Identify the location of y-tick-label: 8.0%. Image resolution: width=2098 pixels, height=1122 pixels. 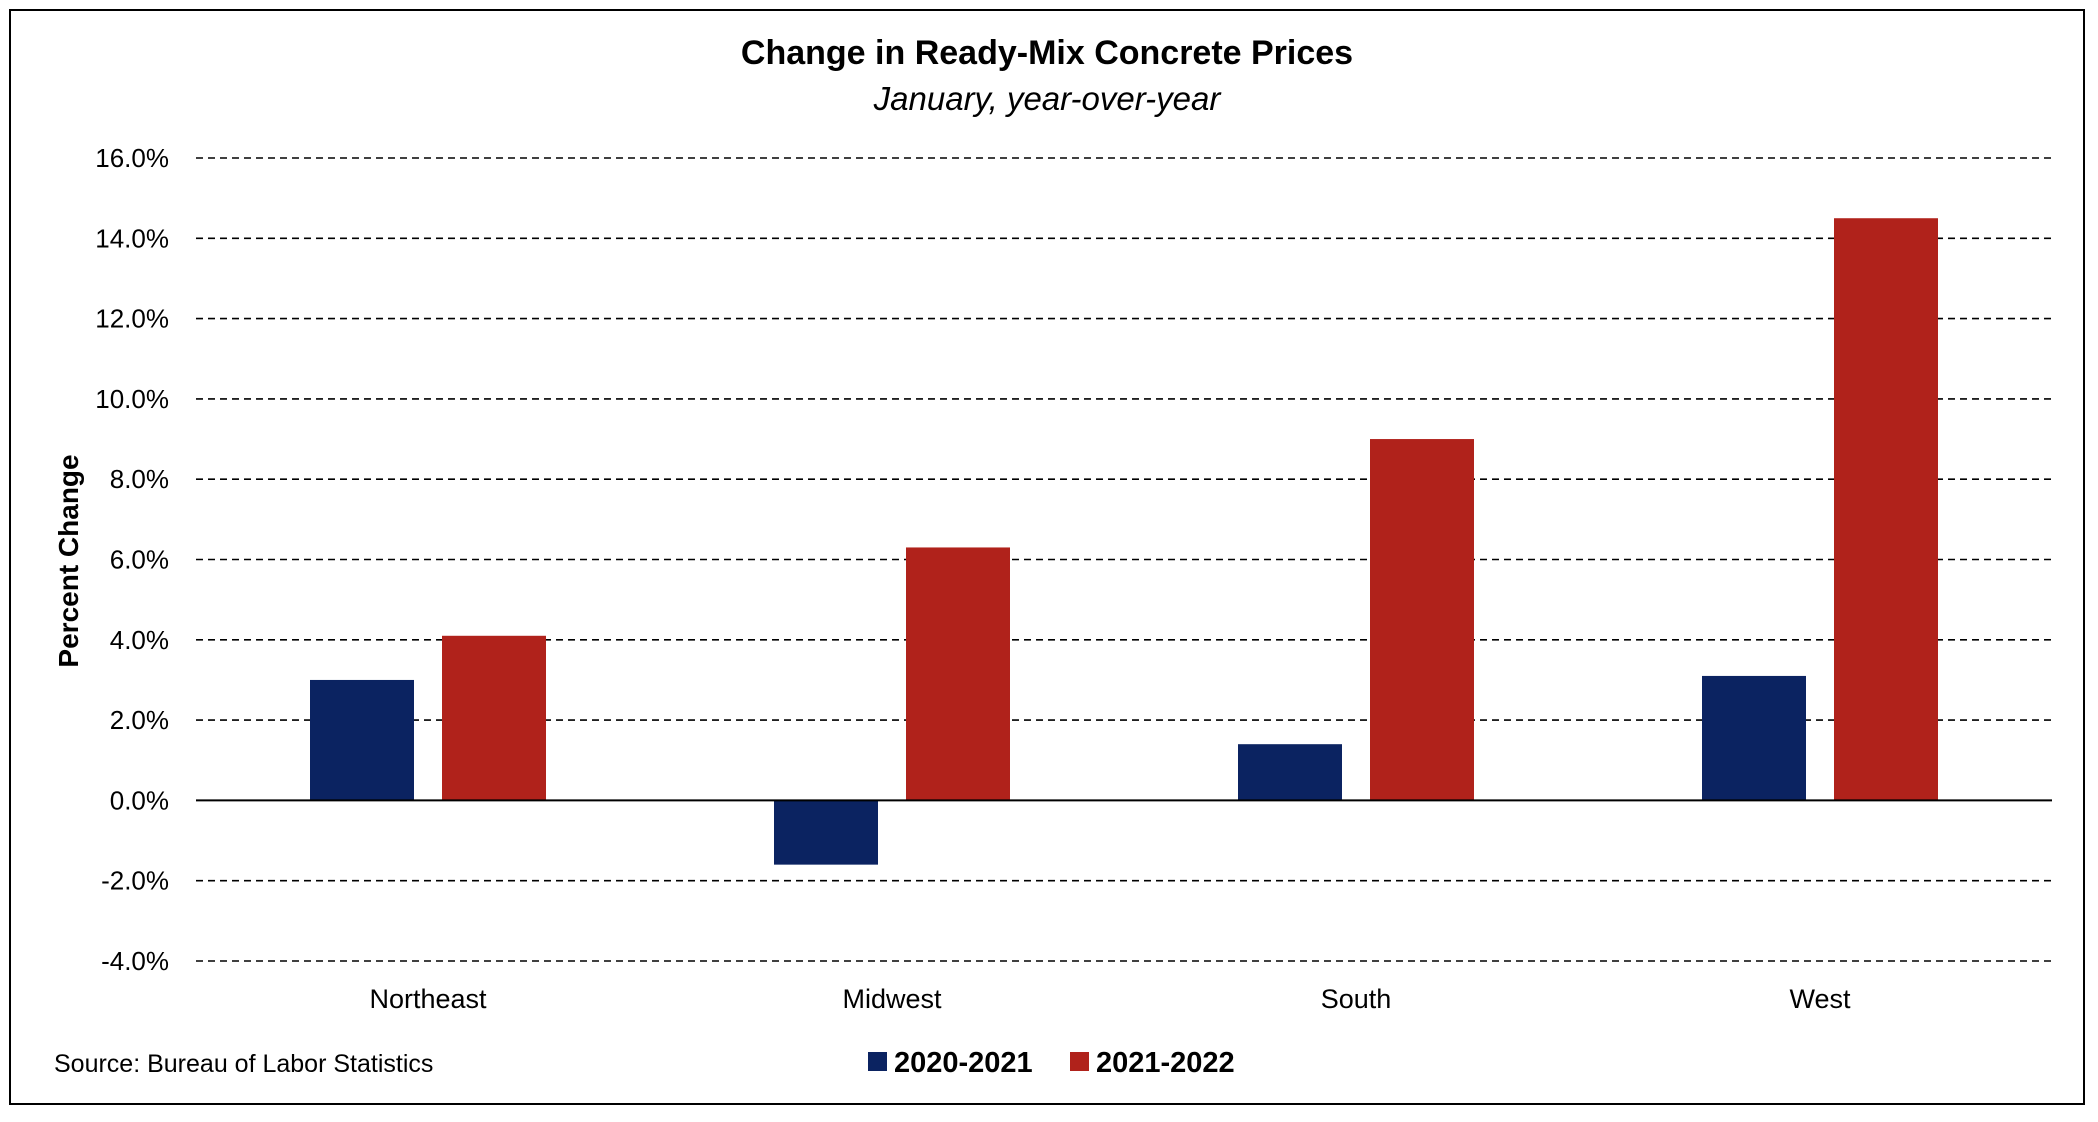
(139, 479).